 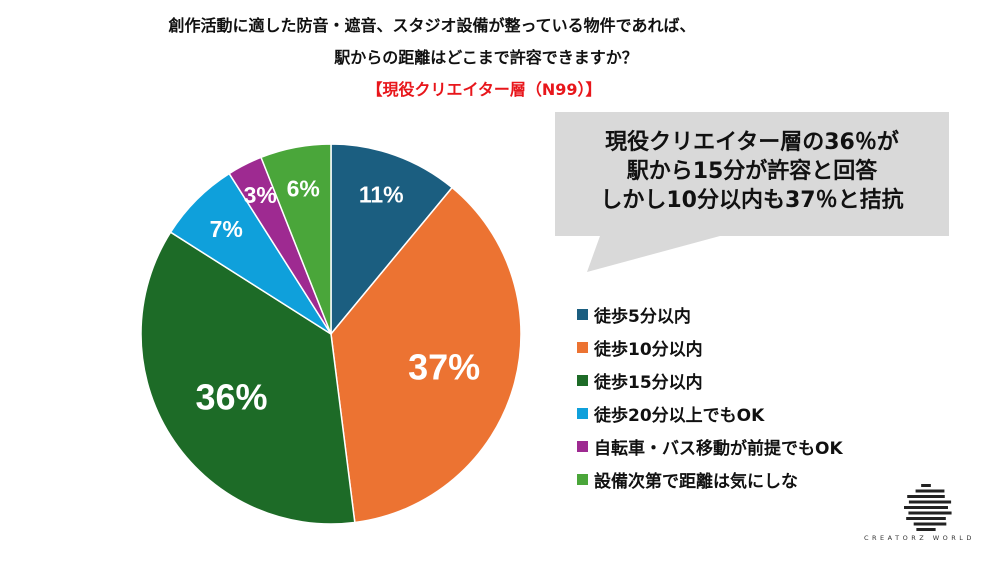 I want to click on legend-label: 徒歩10分以内, so click(x=648, y=350).